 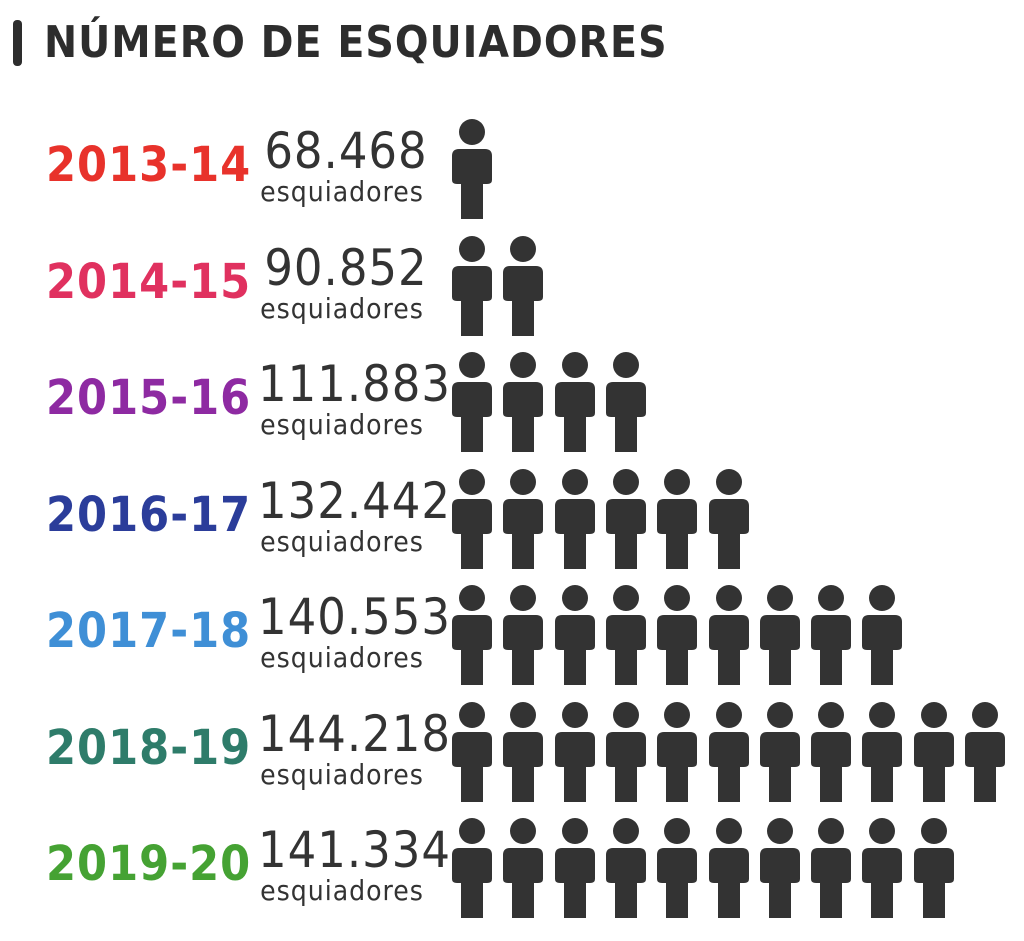 I want to click on season-label: 2013-14, so click(x=149, y=165).